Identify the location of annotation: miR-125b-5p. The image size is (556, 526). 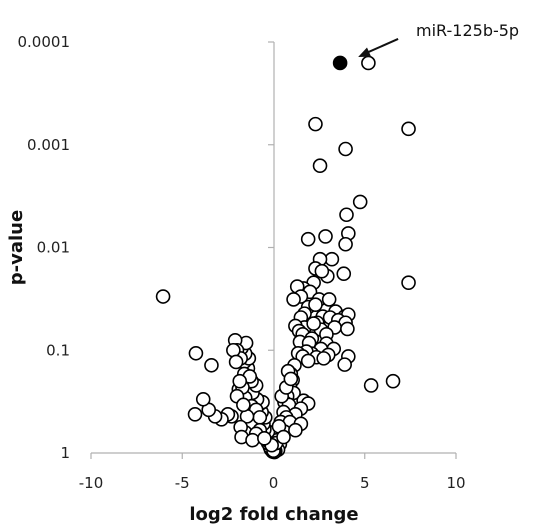
(438, 39).